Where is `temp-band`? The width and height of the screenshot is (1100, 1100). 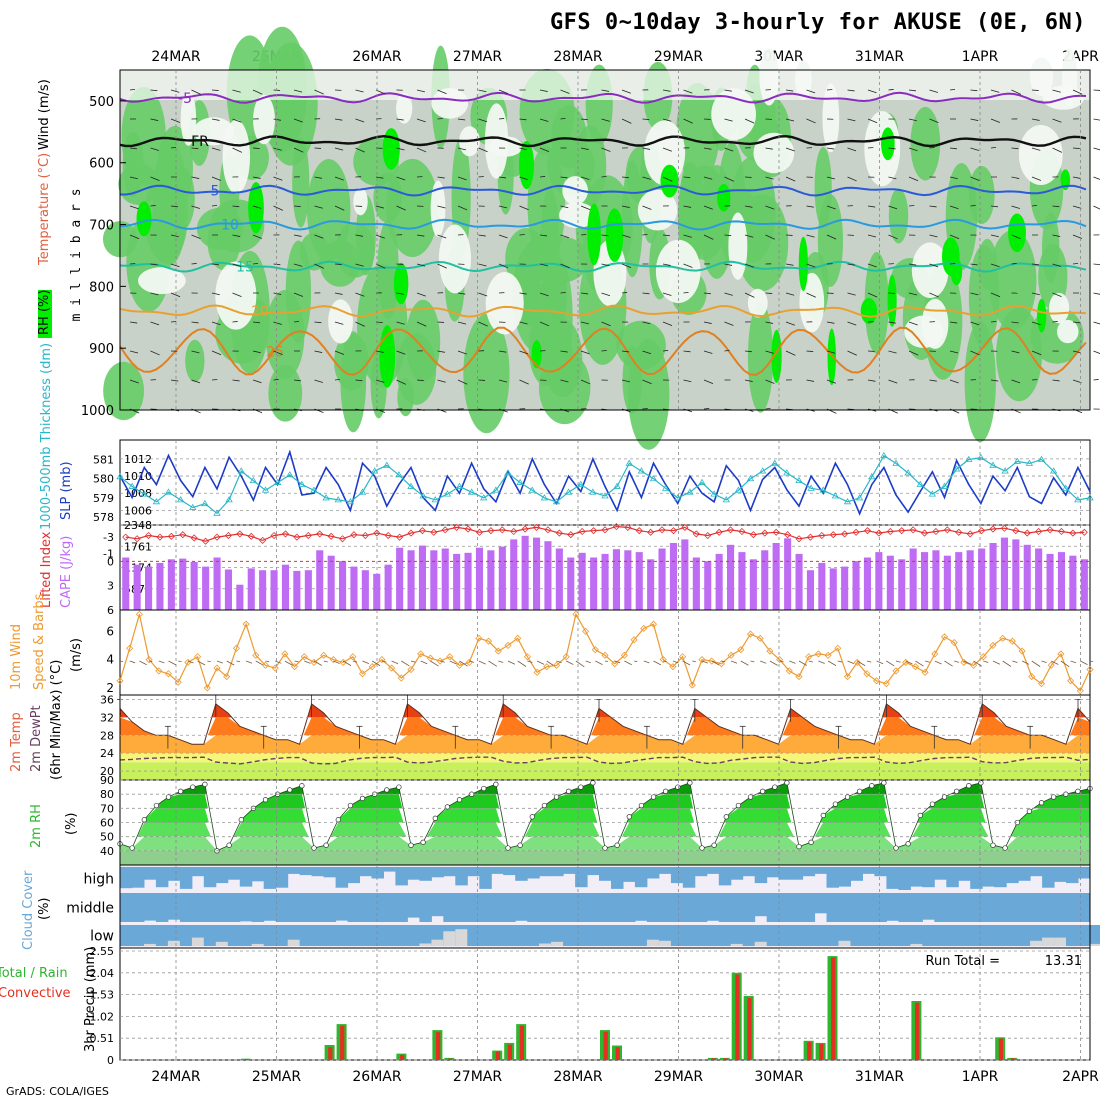 temp-band is located at coordinates (605, 758).